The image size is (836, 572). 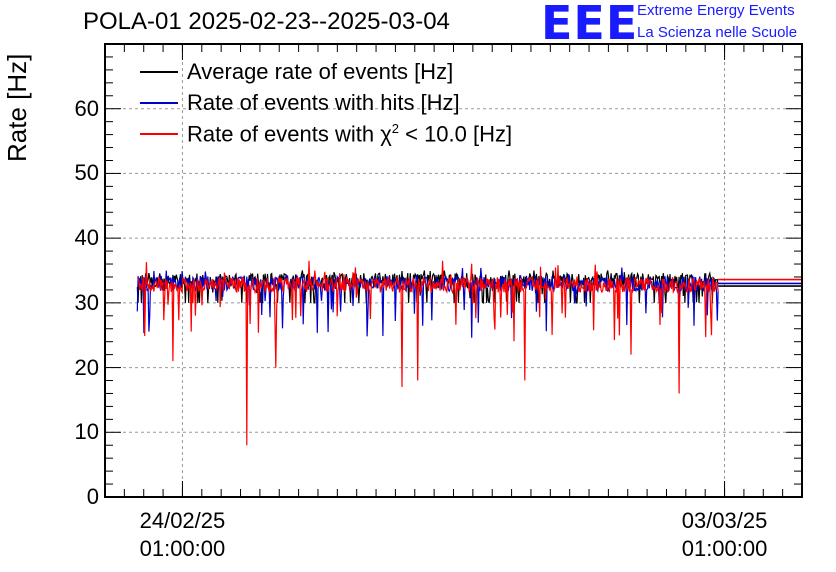 What do you see at coordinates (323, 102) in the screenshot?
I see `legend-label-hits: Rate of events with hits [Hz]` at bounding box center [323, 102].